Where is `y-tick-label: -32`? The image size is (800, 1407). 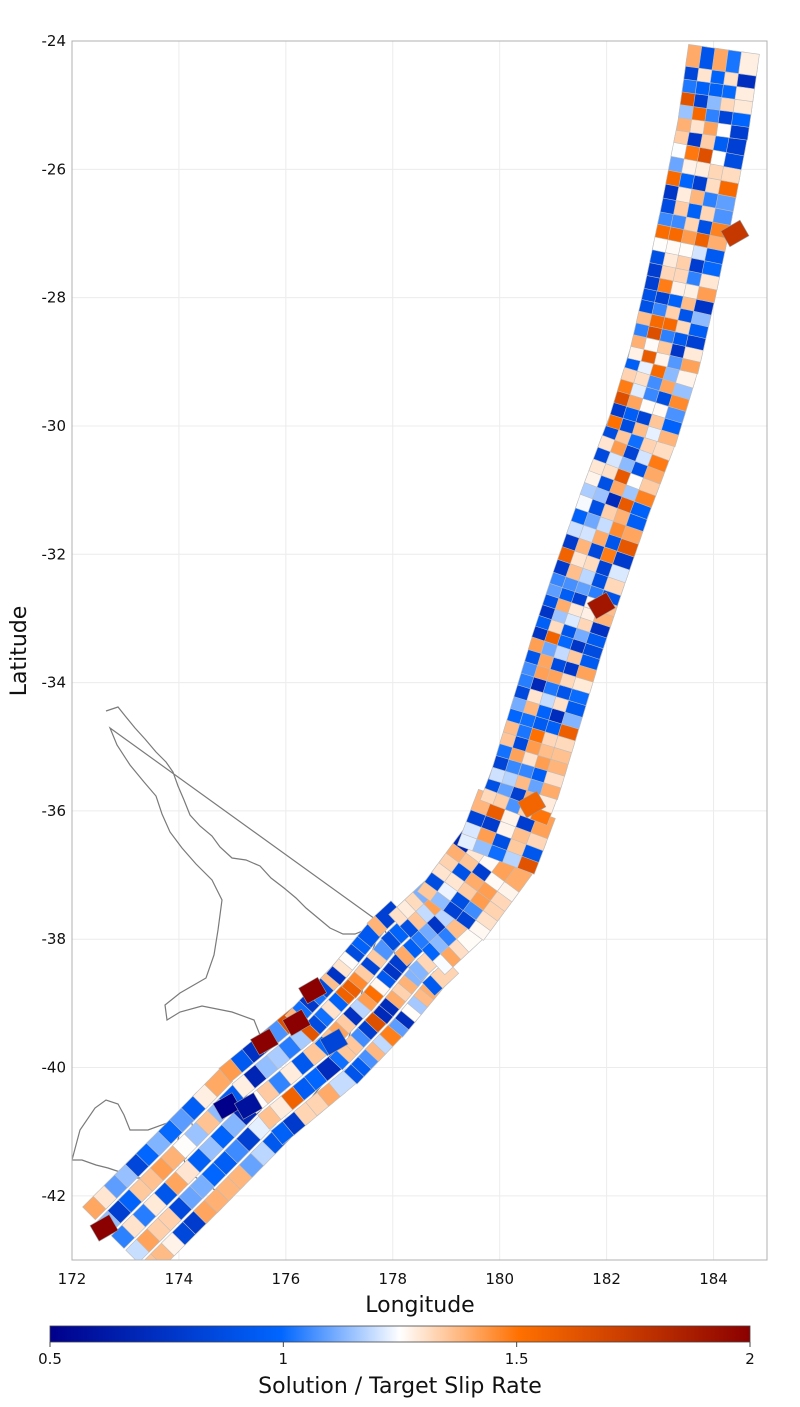 y-tick-label: -32 is located at coordinates (54, 554).